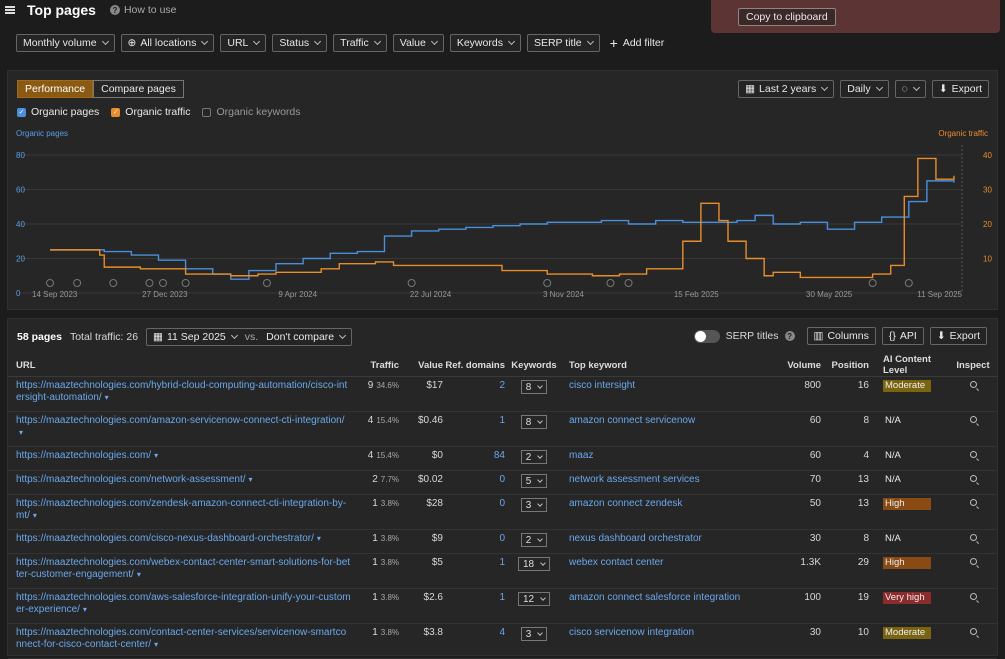 This screenshot has height=659, width=1005. What do you see at coordinates (58, 112) in the screenshot?
I see `checkbox-organic-pages: ✓ Organic pages` at bounding box center [58, 112].